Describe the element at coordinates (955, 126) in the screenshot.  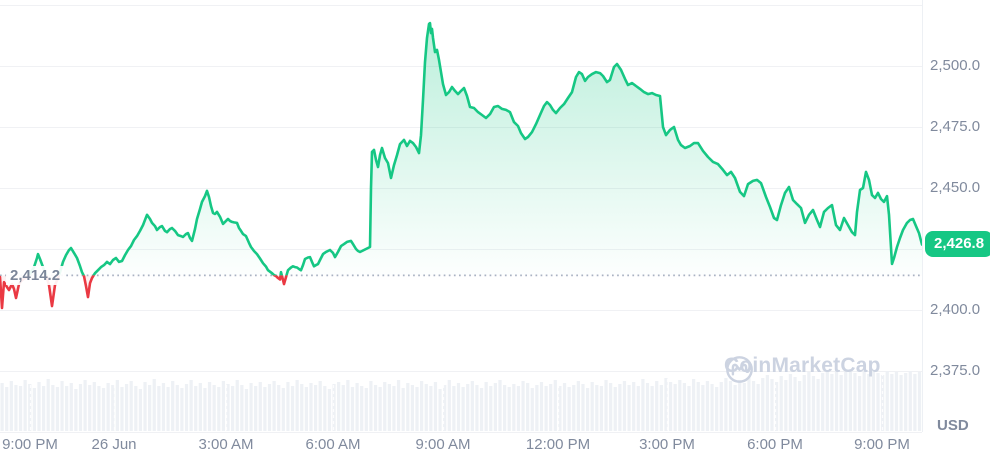
I see `y-axis-label: 2,475.0` at that location.